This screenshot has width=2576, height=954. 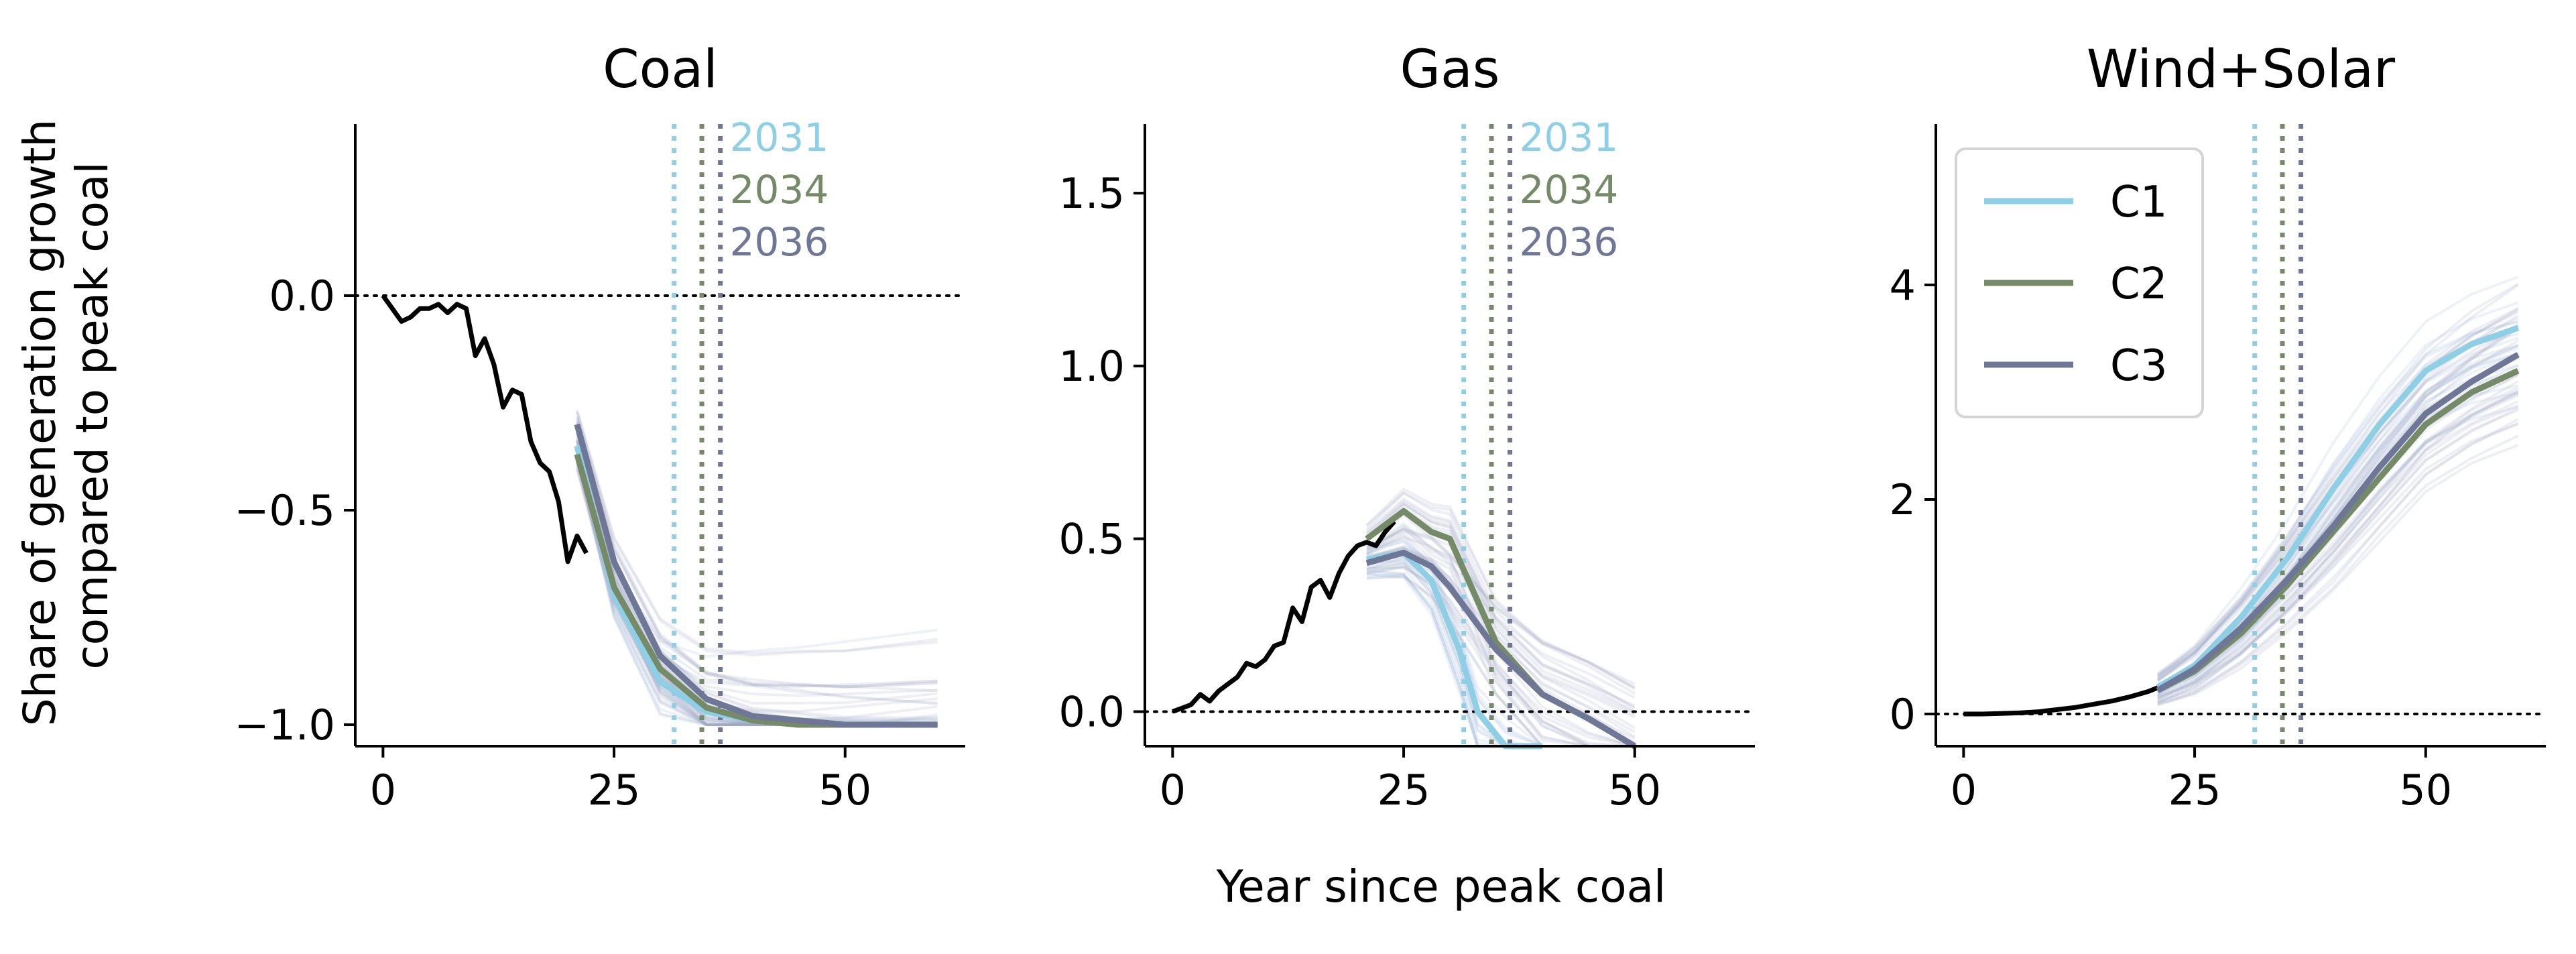 I want to click on y-axis-label-line-2: compared to peak coal, so click(x=92, y=415).